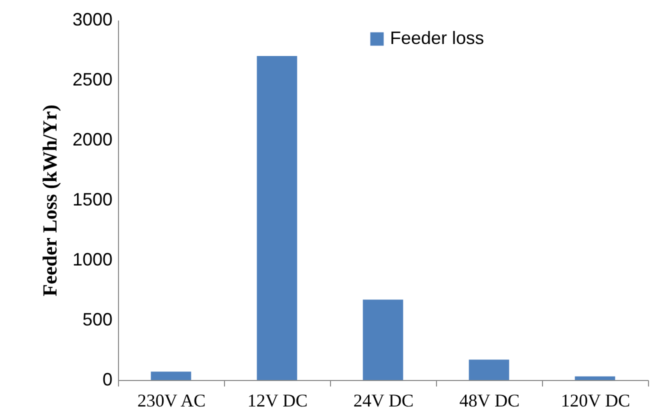 This screenshot has width=650, height=419. What do you see at coordinates (92, 140) in the screenshot?
I see `y-tick-label: 2000` at bounding box center [92, 140].